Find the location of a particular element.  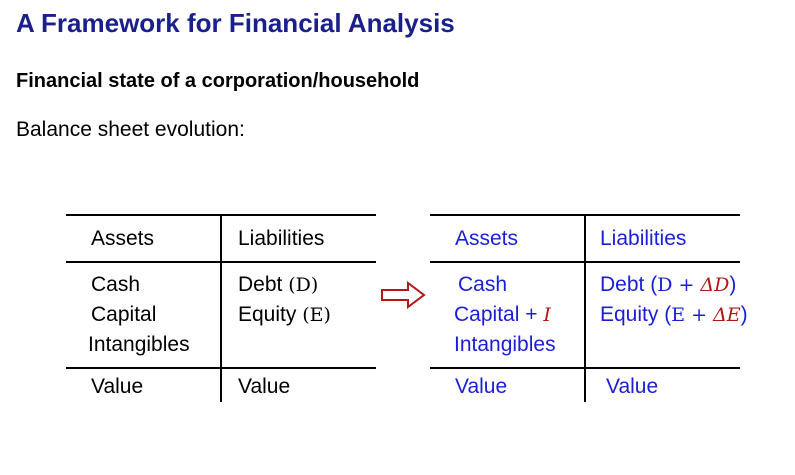

assets-list: Cash Capital Intangibles is located at coordinates (139, 315).